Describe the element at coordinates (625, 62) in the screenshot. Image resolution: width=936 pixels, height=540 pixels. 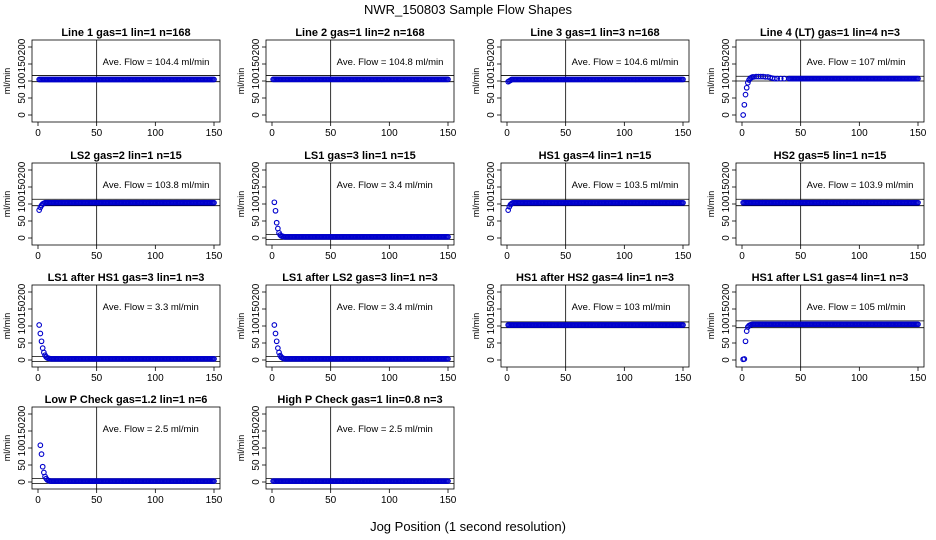
I see `ave-flow-annotation: Ave. Flow = 104.6 ml/min` at that location.